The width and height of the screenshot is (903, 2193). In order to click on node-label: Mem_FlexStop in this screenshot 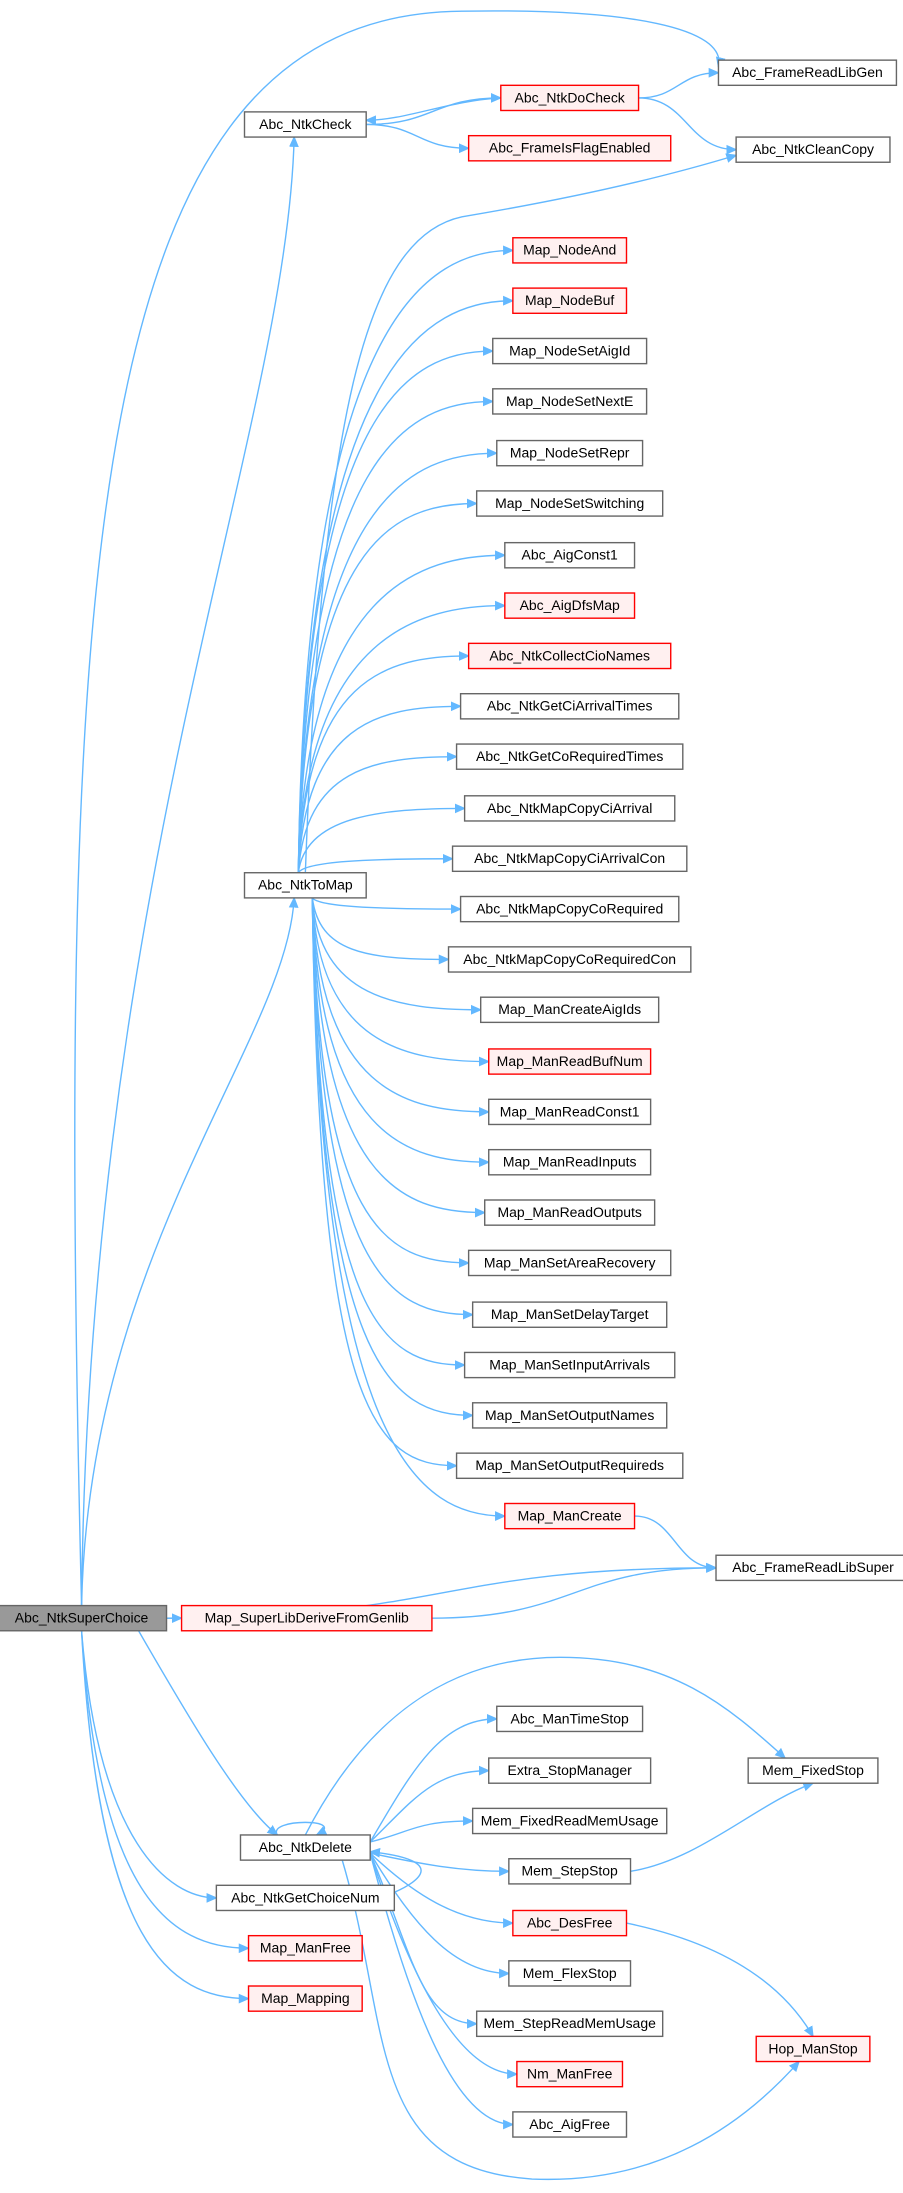, I will do `click(570, 1973)`.